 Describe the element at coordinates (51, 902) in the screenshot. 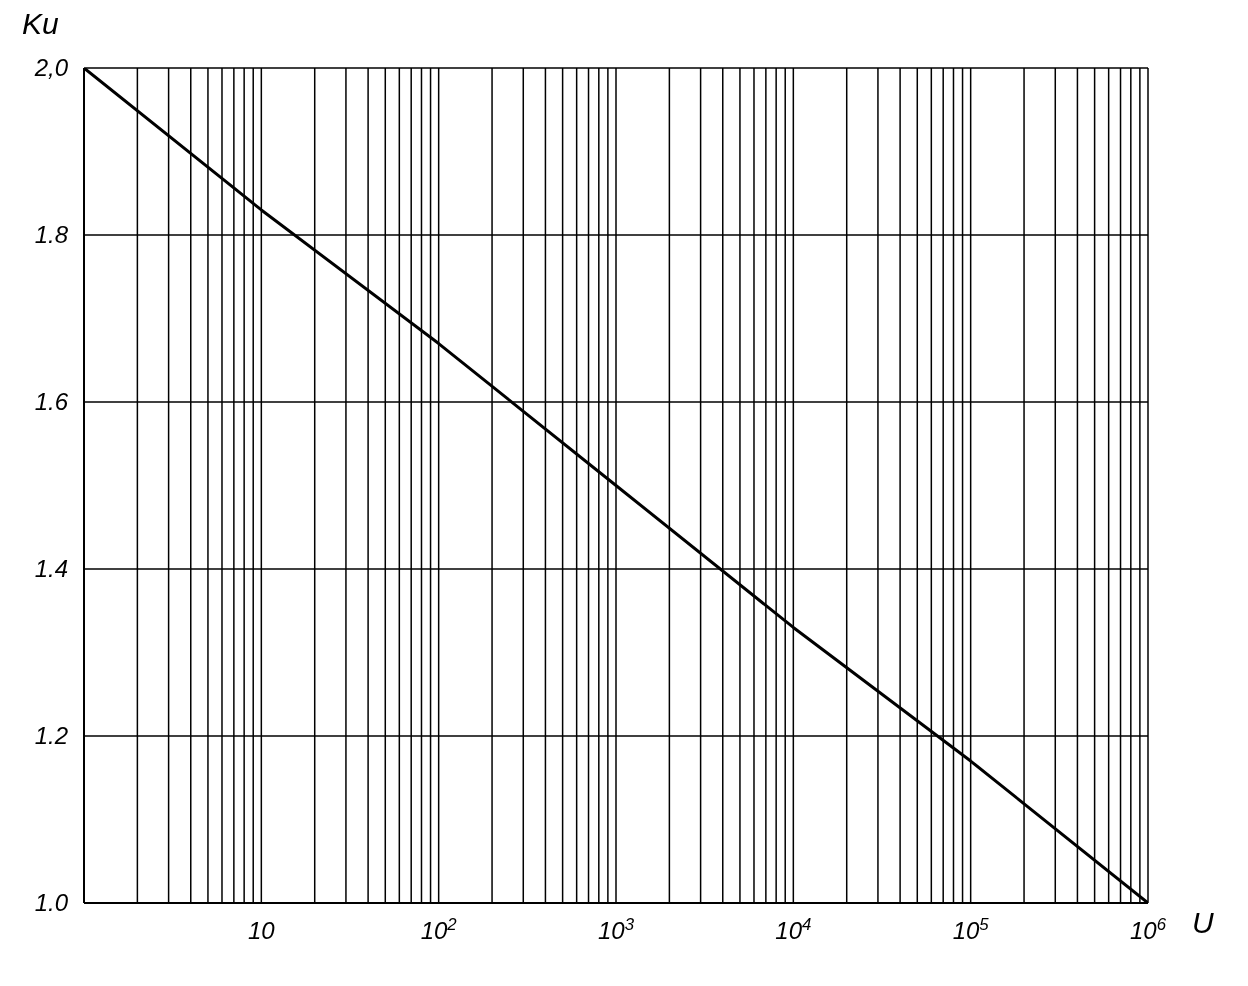

I see `y-tick-label: 1.0` at that location.